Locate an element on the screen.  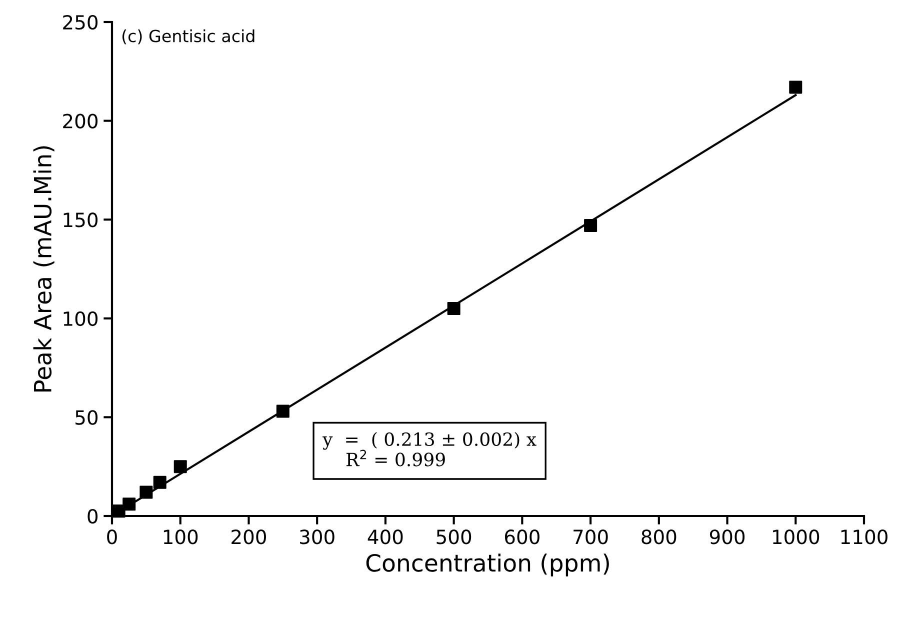
x-tick-label: 0 is located at coordinates (112, 537).